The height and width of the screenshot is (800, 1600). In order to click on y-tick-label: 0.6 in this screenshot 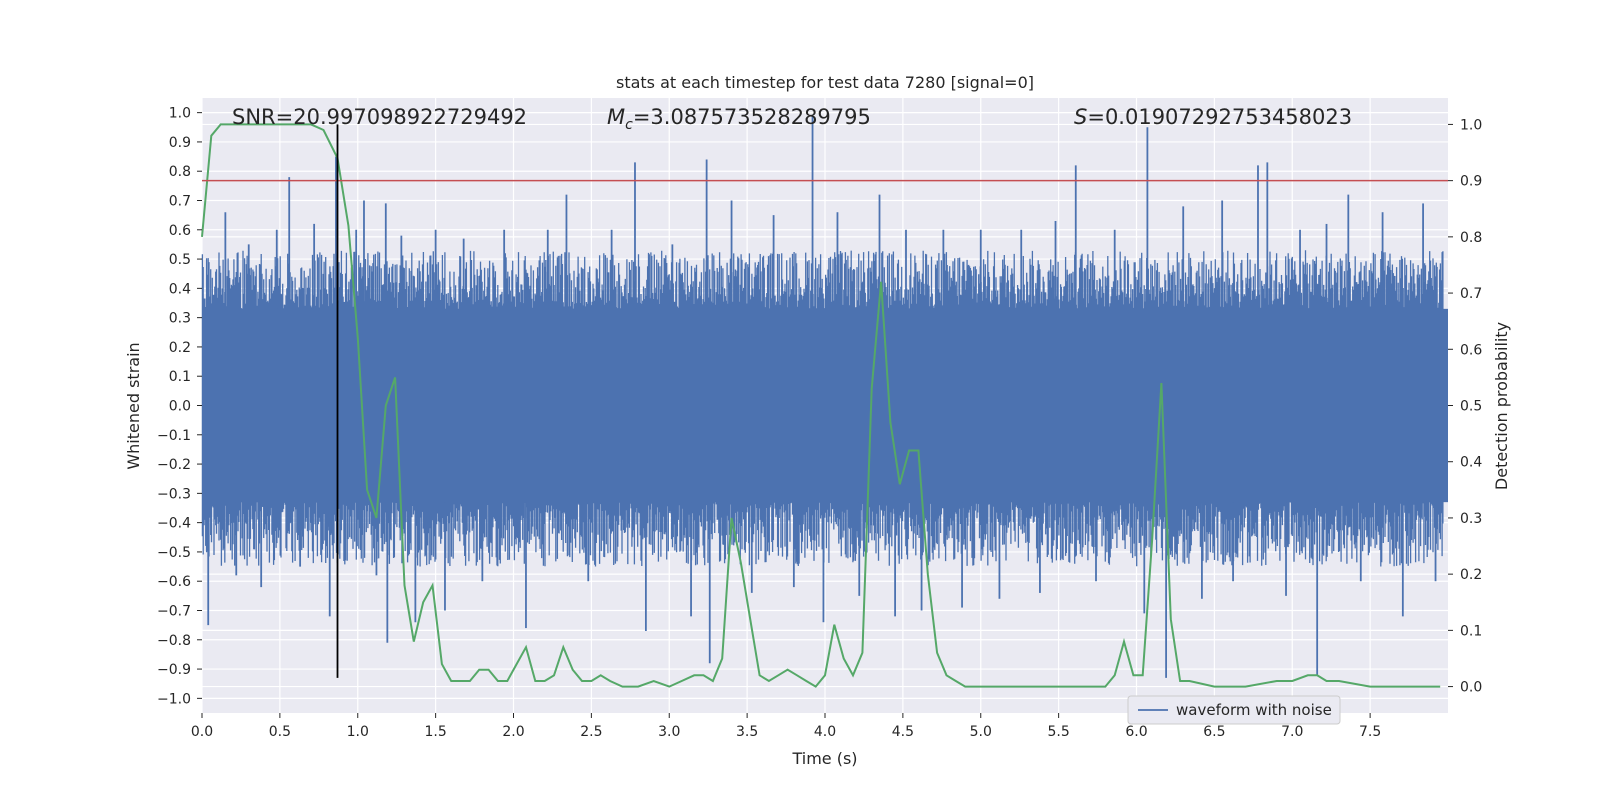, I will do `click(180, 231)`.